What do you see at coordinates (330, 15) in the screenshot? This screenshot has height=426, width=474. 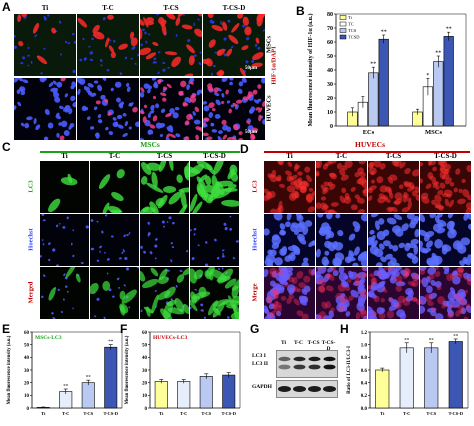 I see `y-tick-label: 80` at bounding box center [330, 15].